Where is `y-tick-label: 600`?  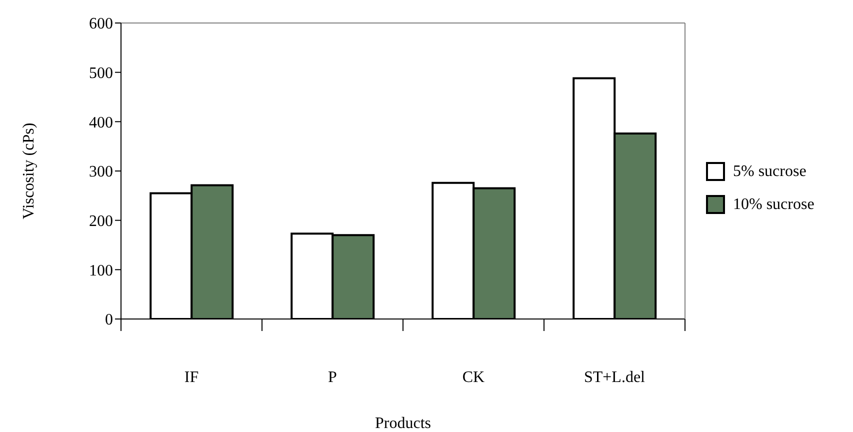 y-tick-label: 600 is located at coordinates (101, 24).